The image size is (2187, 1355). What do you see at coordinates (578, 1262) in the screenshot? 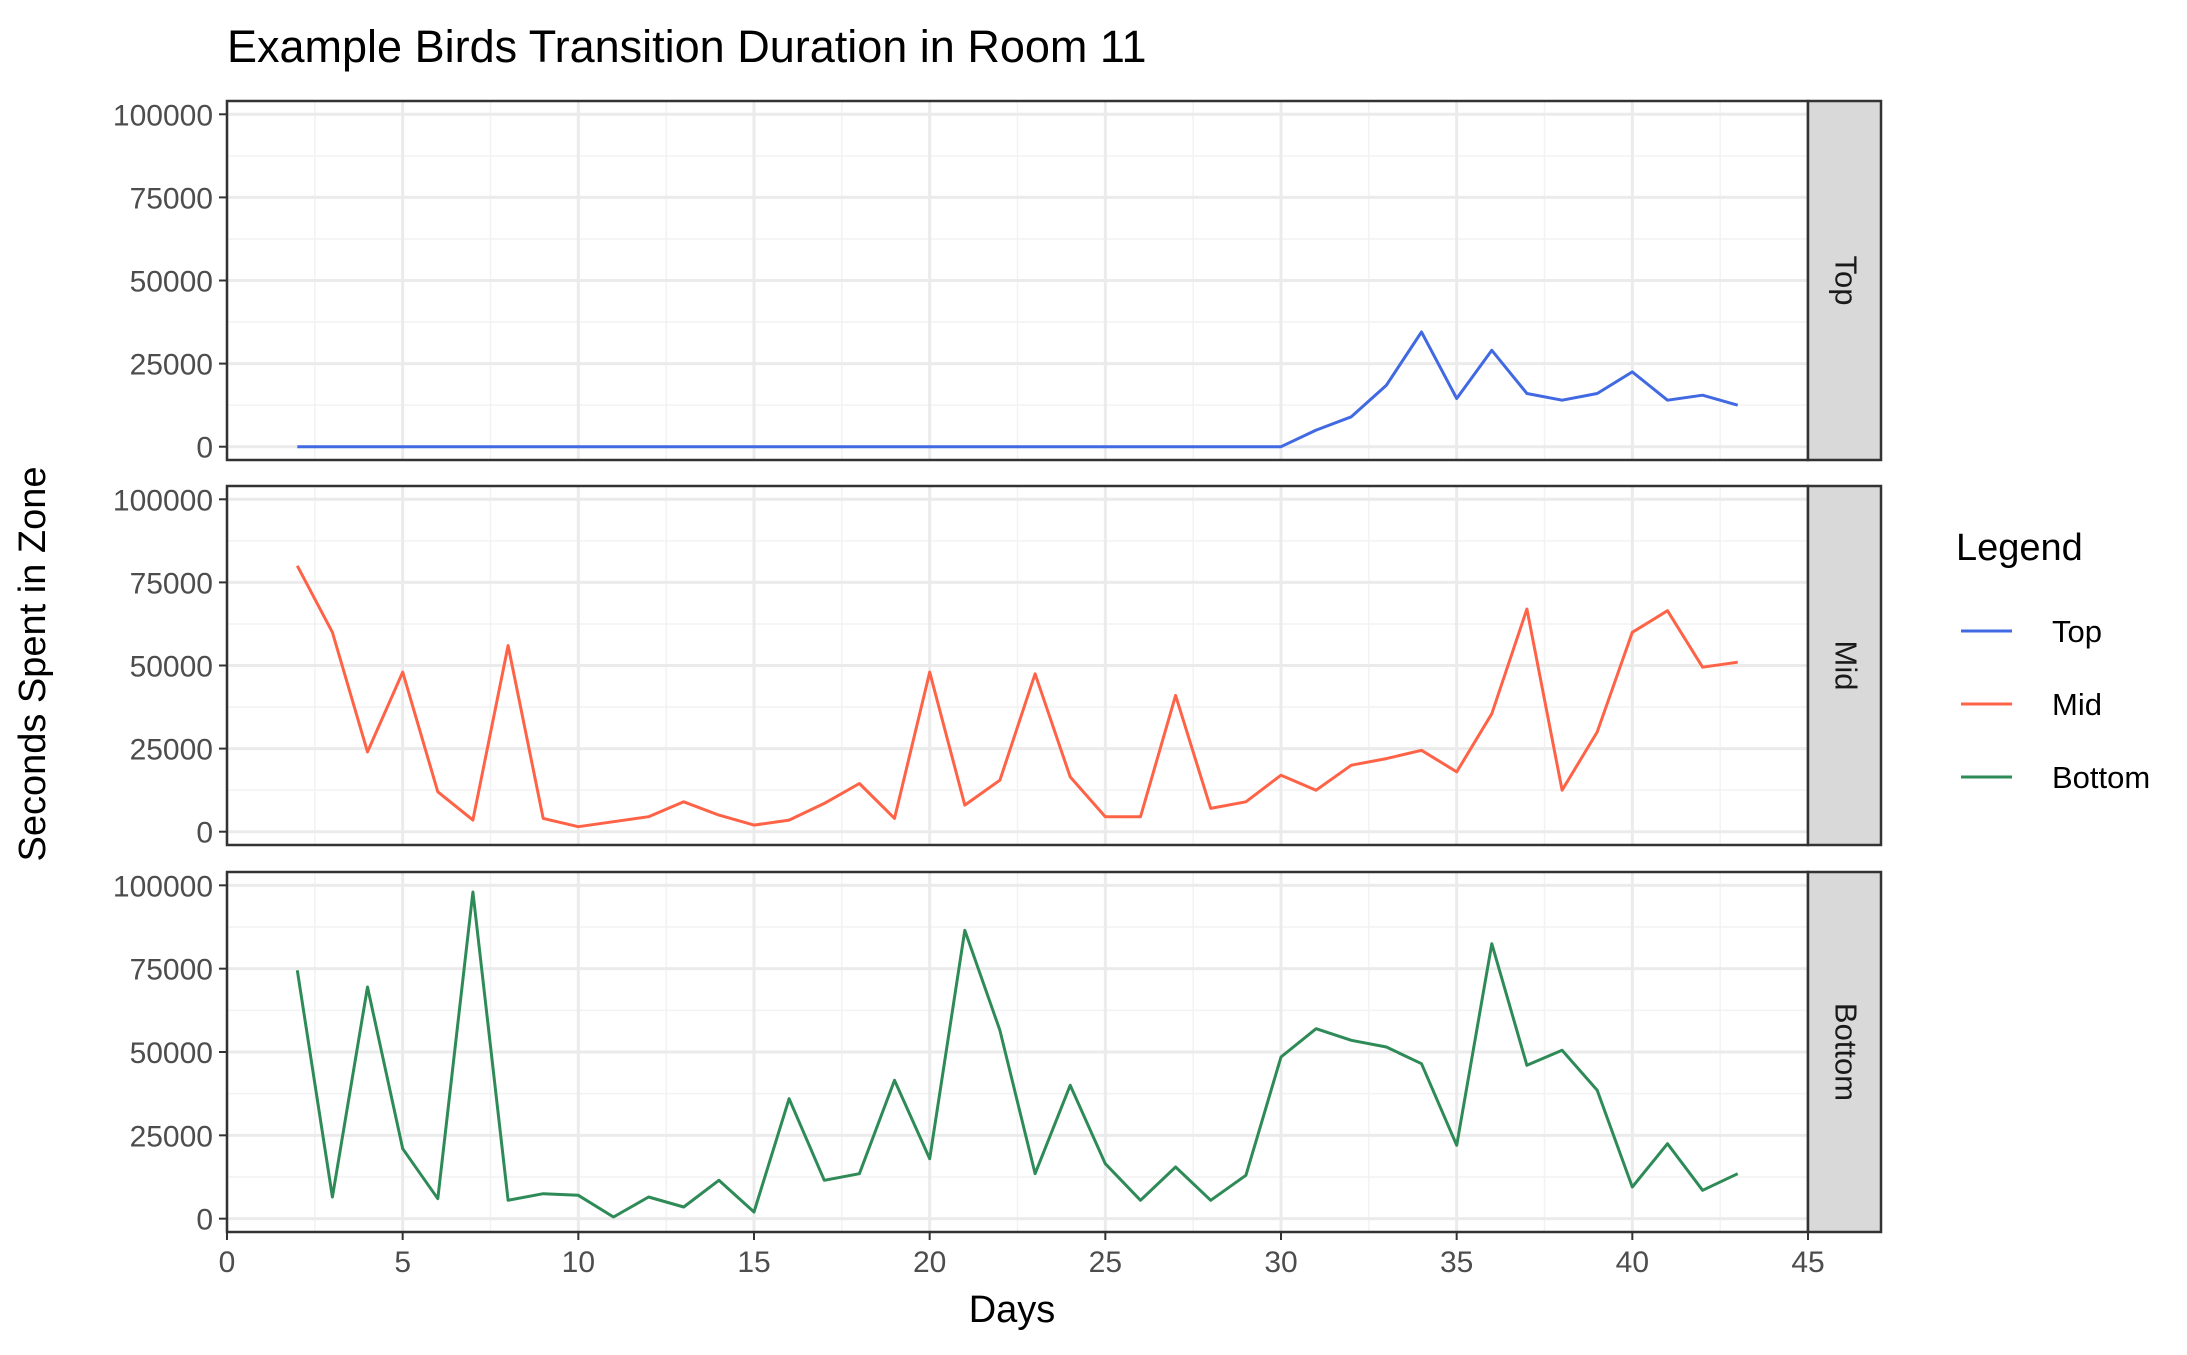
I see `x-tick-label: 10` at bounding box center [578, 1262].